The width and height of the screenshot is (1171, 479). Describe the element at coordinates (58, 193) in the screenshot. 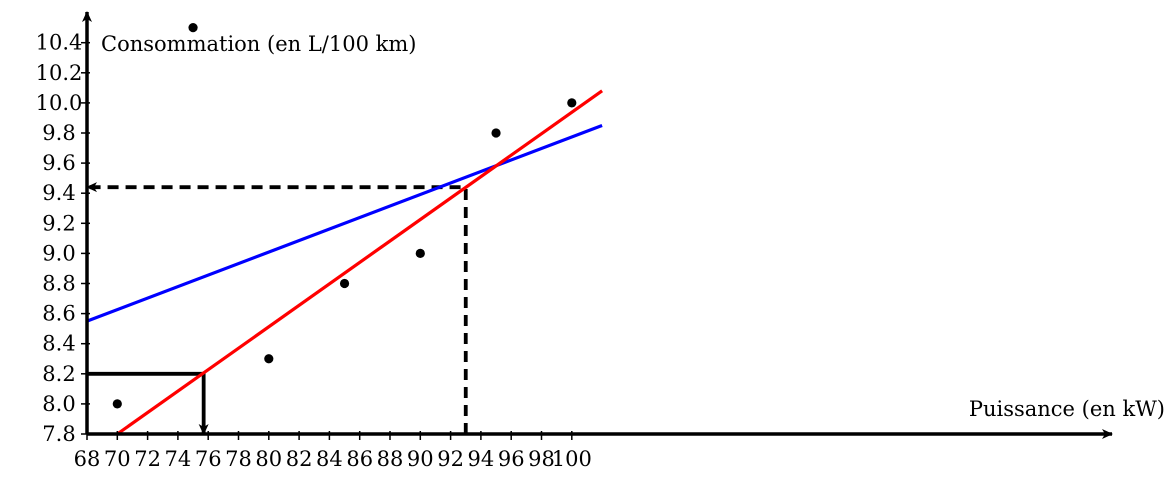

I see `y-tick-label: 9.4` at that location.